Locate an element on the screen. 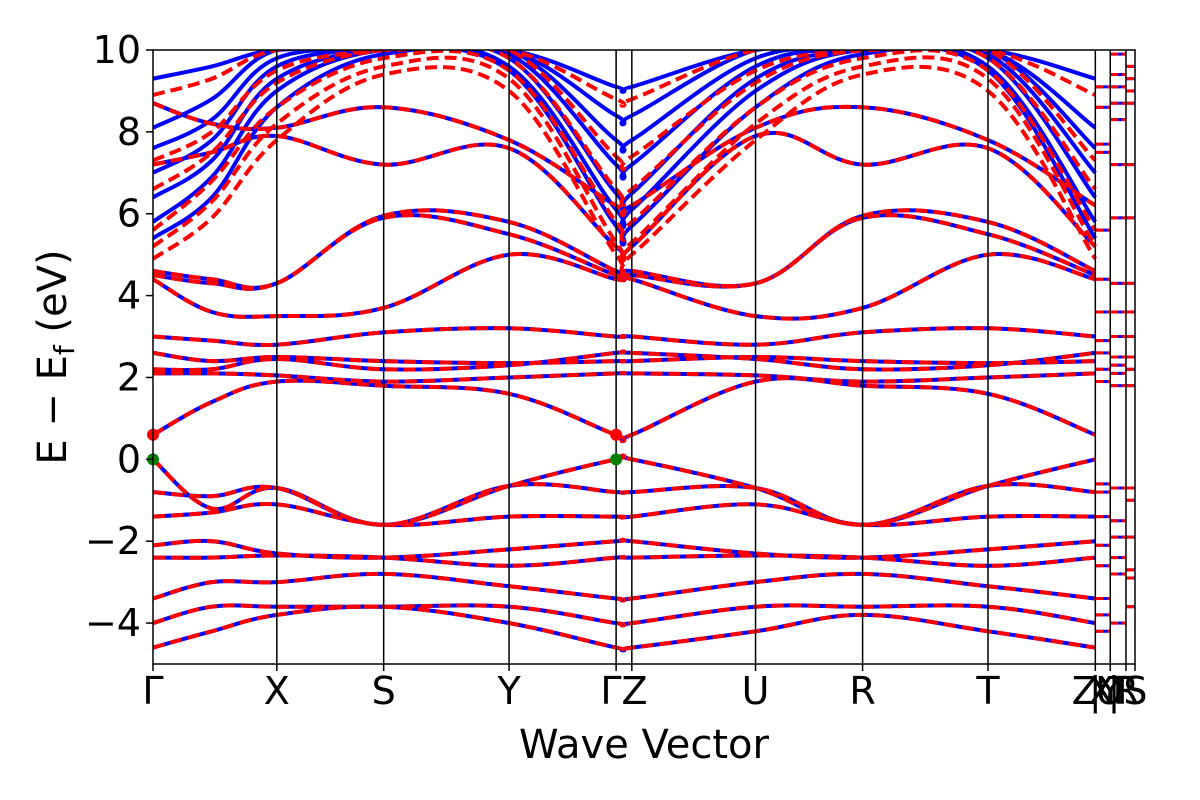 This screenshot has height=800, width=1200. y-axis-ticks: −4 −2 0 2 4 6 8 10 is located at coordinates (119, 336).